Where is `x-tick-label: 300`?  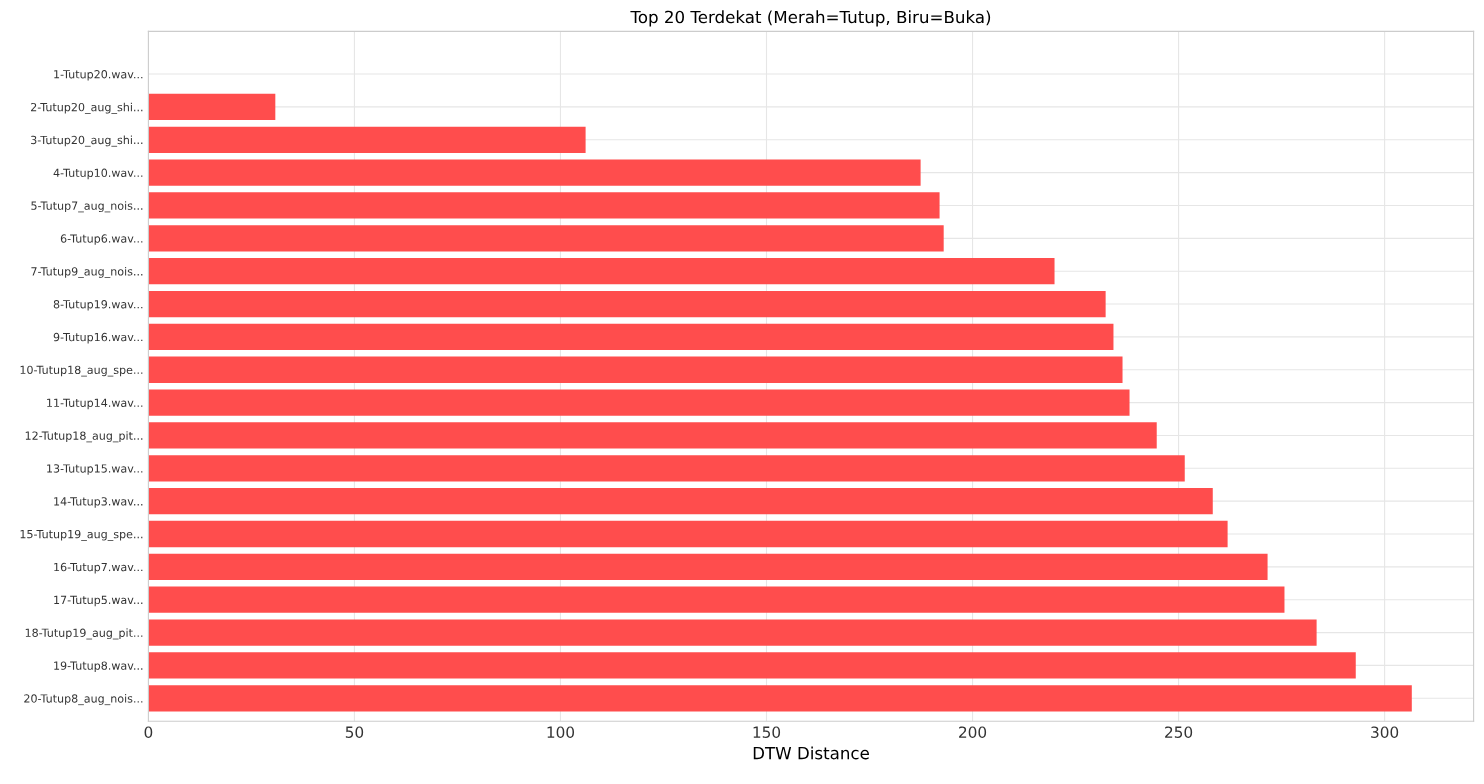
x-tick-label: 300 is located at coordinates (1385, 732).